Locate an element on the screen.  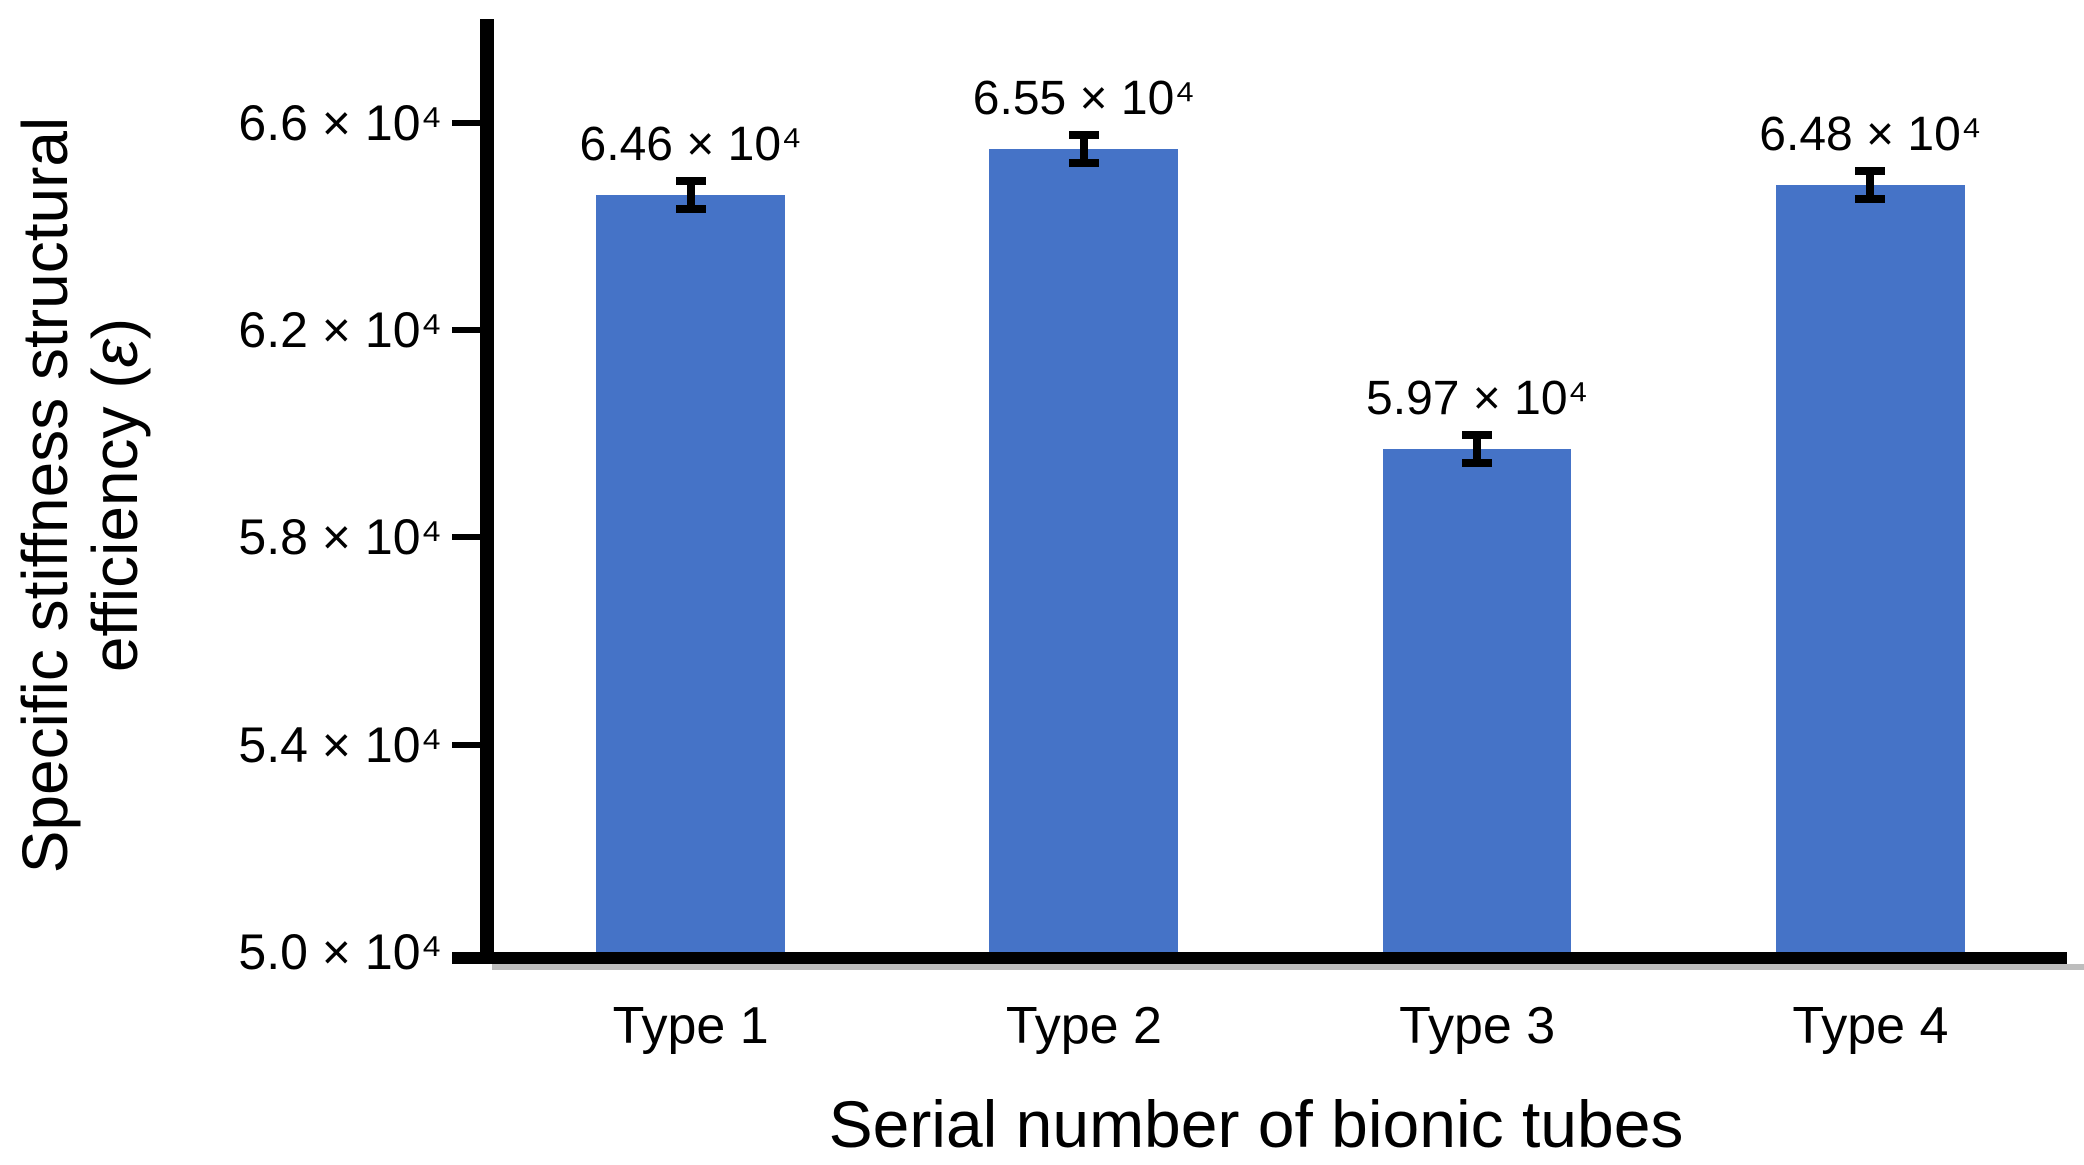
x-axis-title: Serial number of bionic tubes is located at coordinates (1256, 1124).